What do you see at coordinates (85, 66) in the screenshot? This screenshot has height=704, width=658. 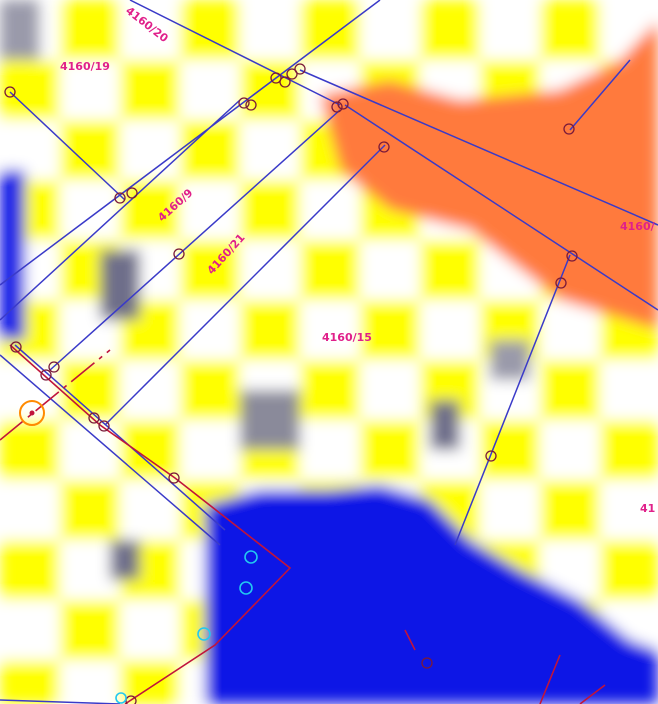 I see `parcel-label-4160-19: 4160/19` at bounding box center [85, 66].